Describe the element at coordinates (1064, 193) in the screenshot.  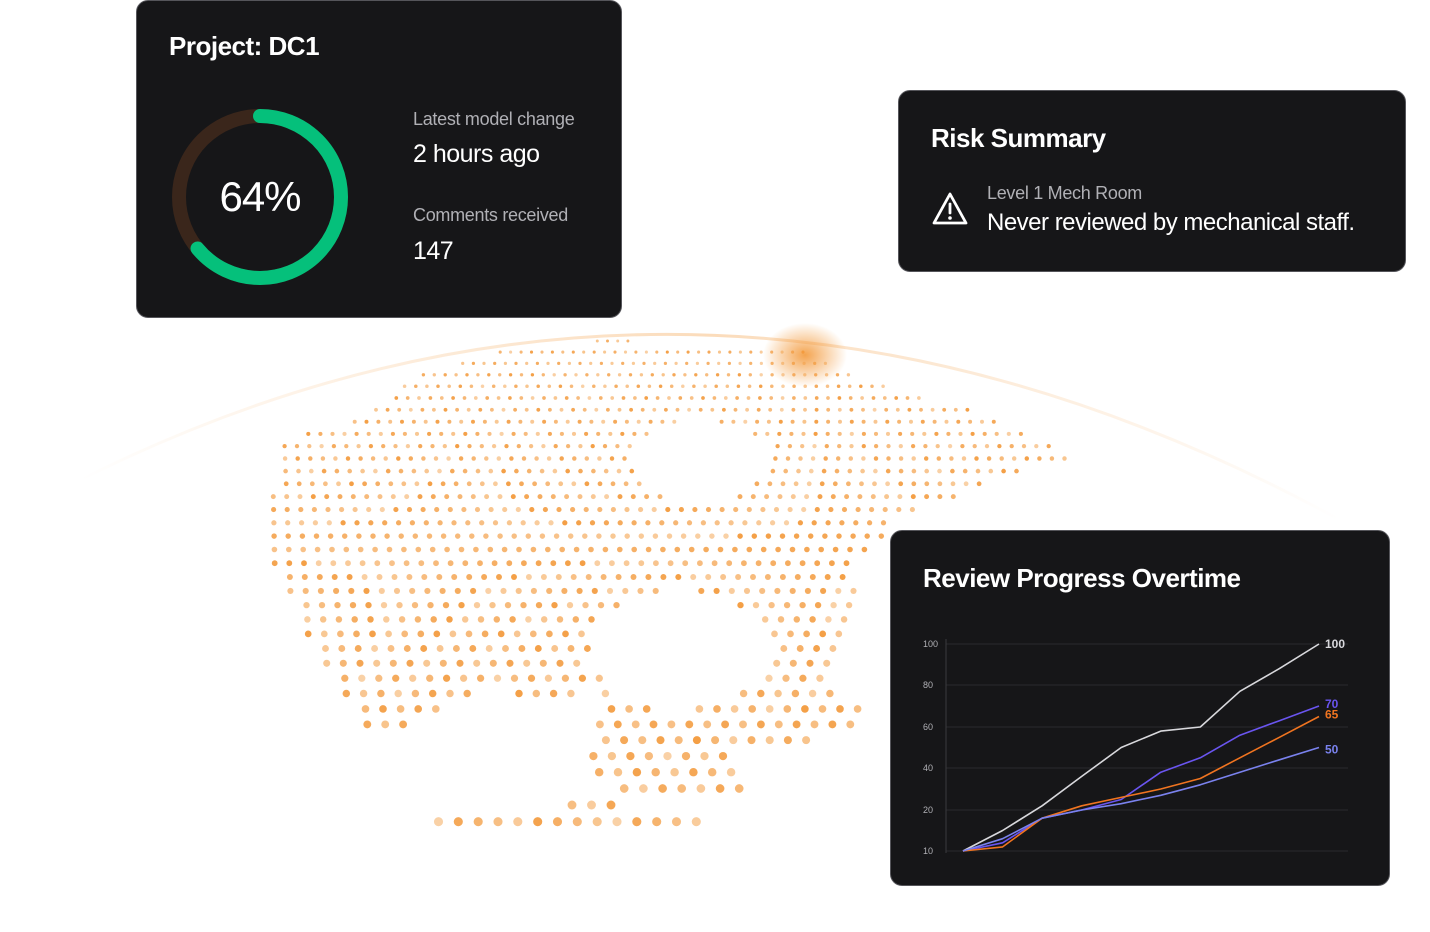
I see `risk-location: Level 1 Mech Room` at that location.